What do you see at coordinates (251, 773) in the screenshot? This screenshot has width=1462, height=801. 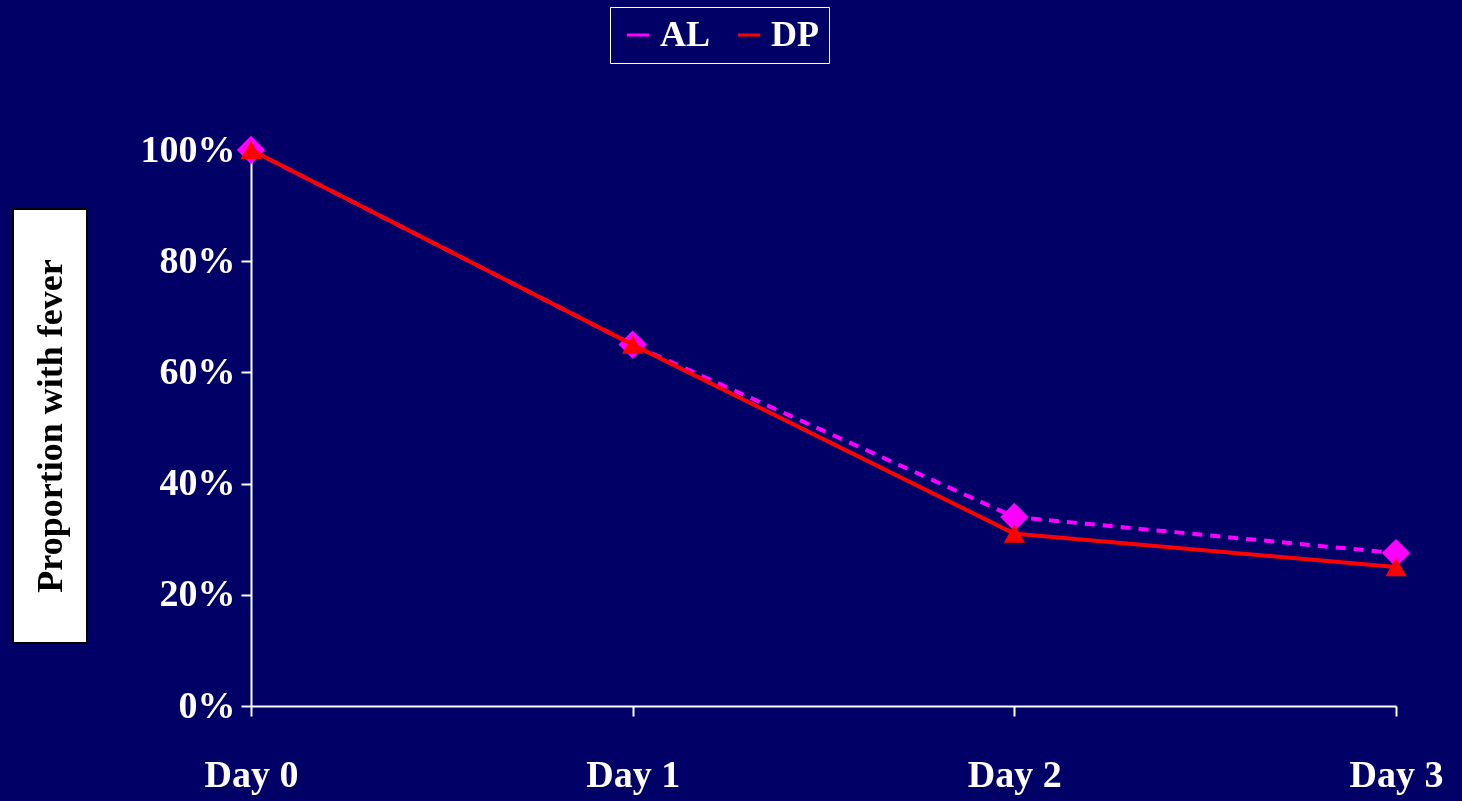 I see `x-tick-label: Day 0` at bounding box center [251, 773].